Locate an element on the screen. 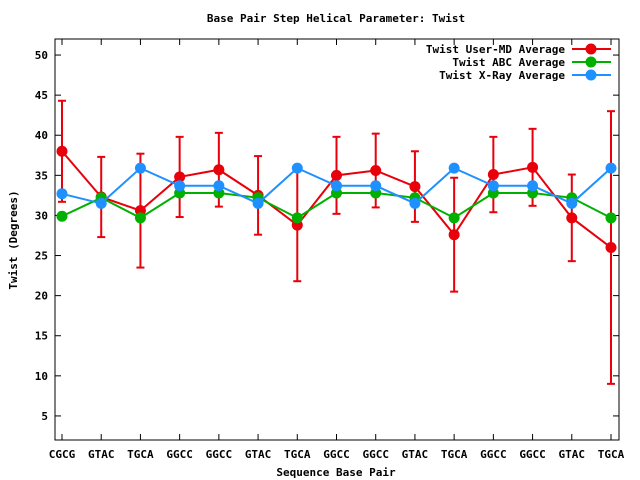 Image resolution: width=640 pixels, height=480 pixels. y-tick-label: 5 is located at coordinates (44, 416).